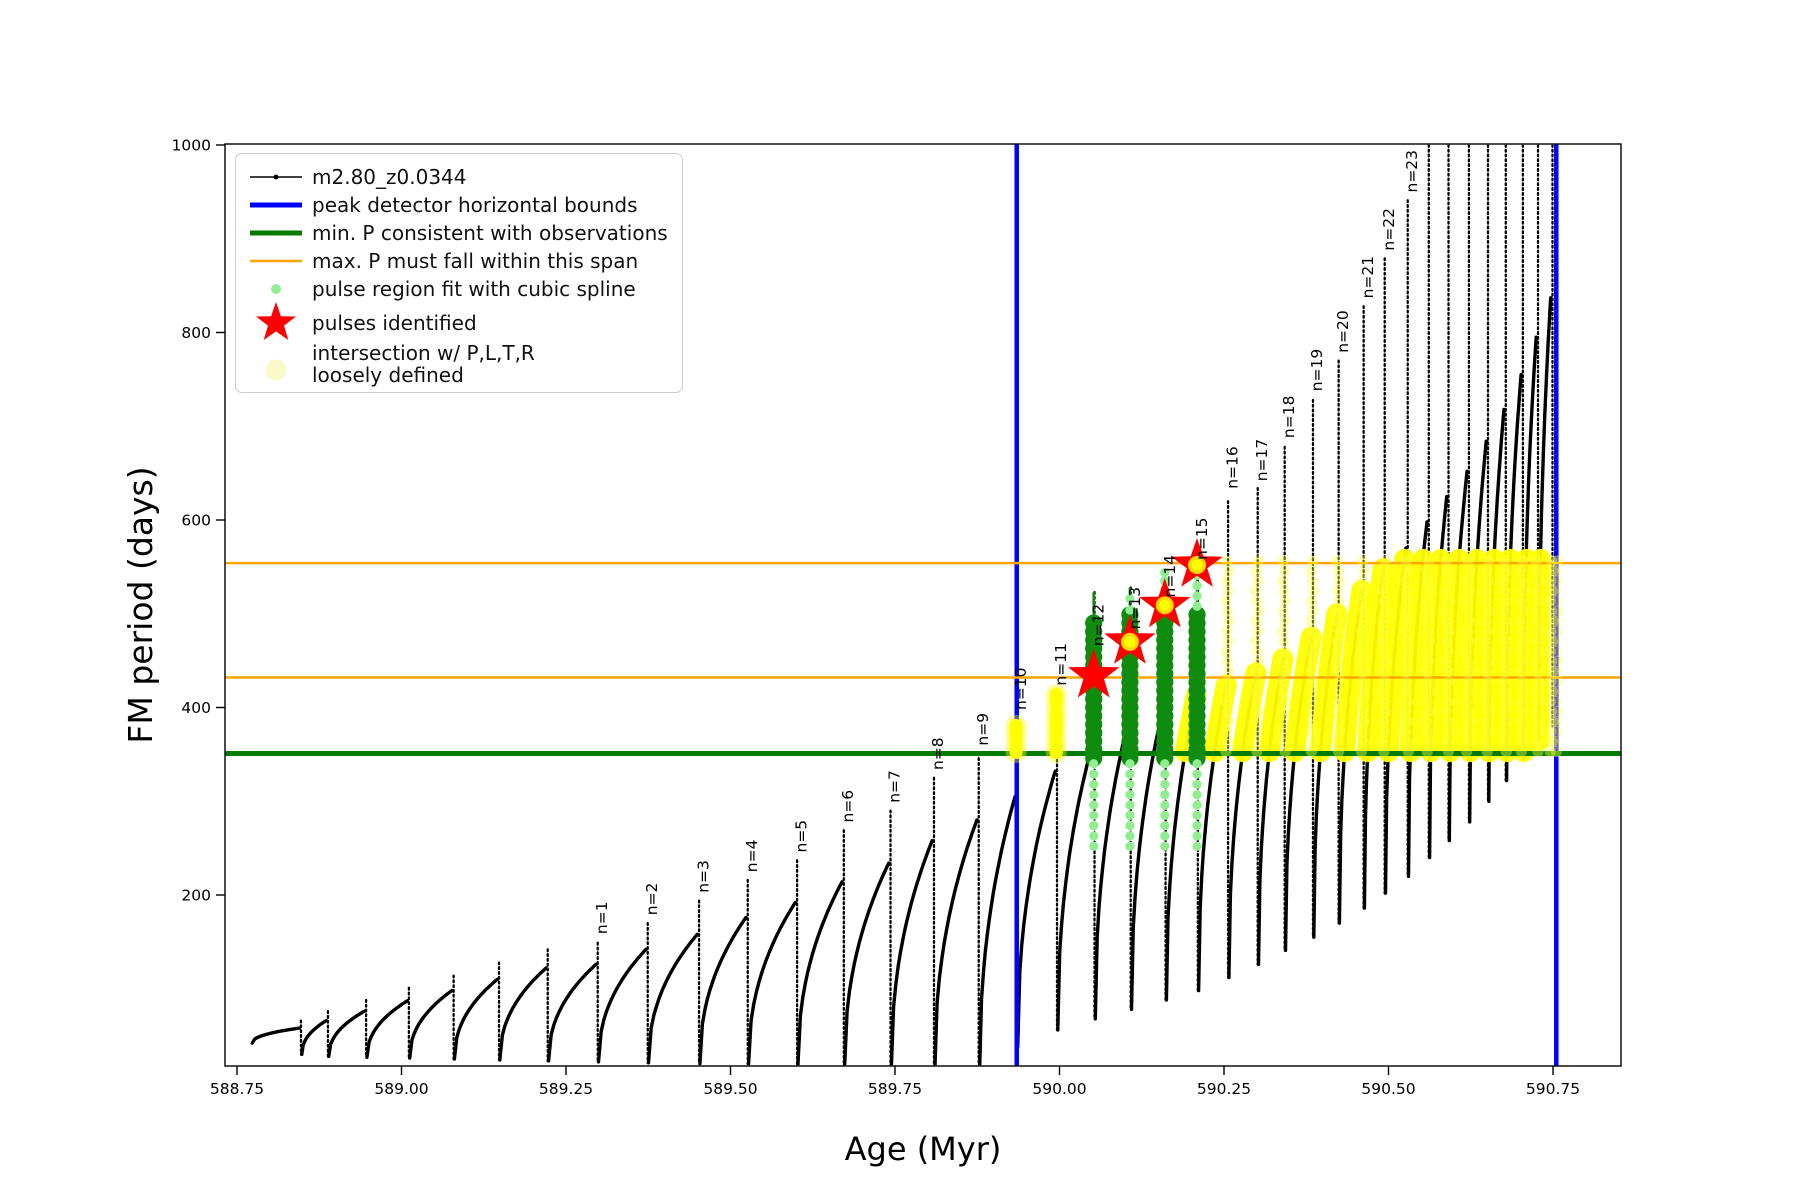 Image resolution: width=1800 pixels, height=1200 pixels. Describe the element at coordinates (1036, 723) in the screenshot. I see `bright-yellow-clumps` at that location.